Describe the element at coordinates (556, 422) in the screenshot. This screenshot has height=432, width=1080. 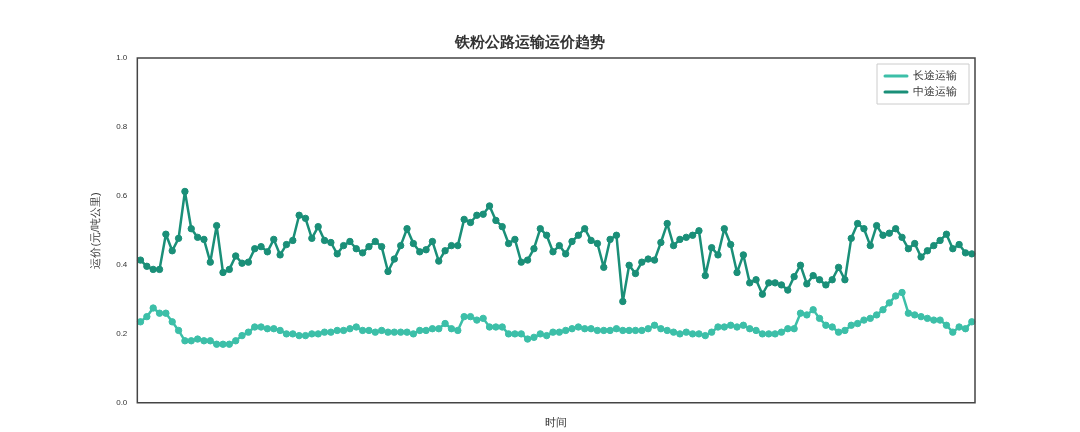
I see `x-axis-title: 时间` at that location.